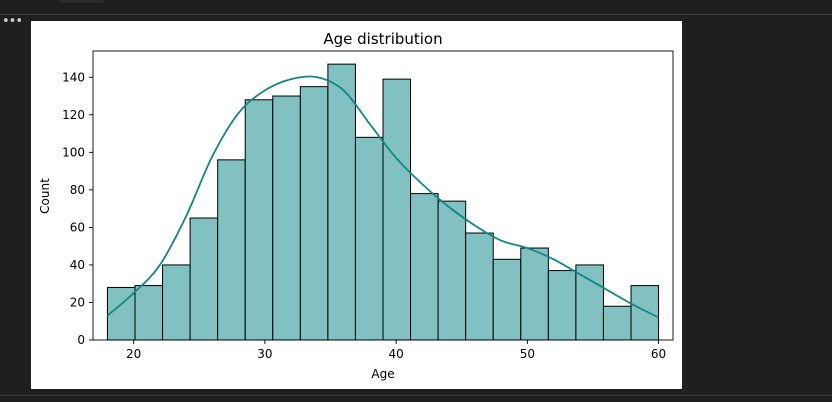 The width and height of the screenshot is (832, 402). I want to click on y-axis-label: Count, so click(45, 196).